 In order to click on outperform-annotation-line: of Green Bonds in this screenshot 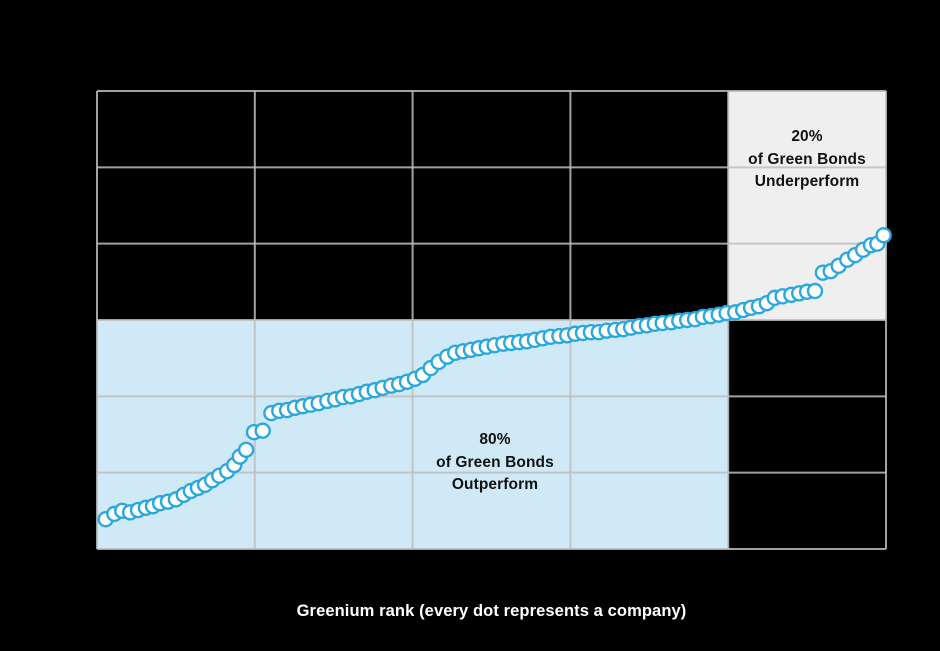, I will do `click(495, 462)`.